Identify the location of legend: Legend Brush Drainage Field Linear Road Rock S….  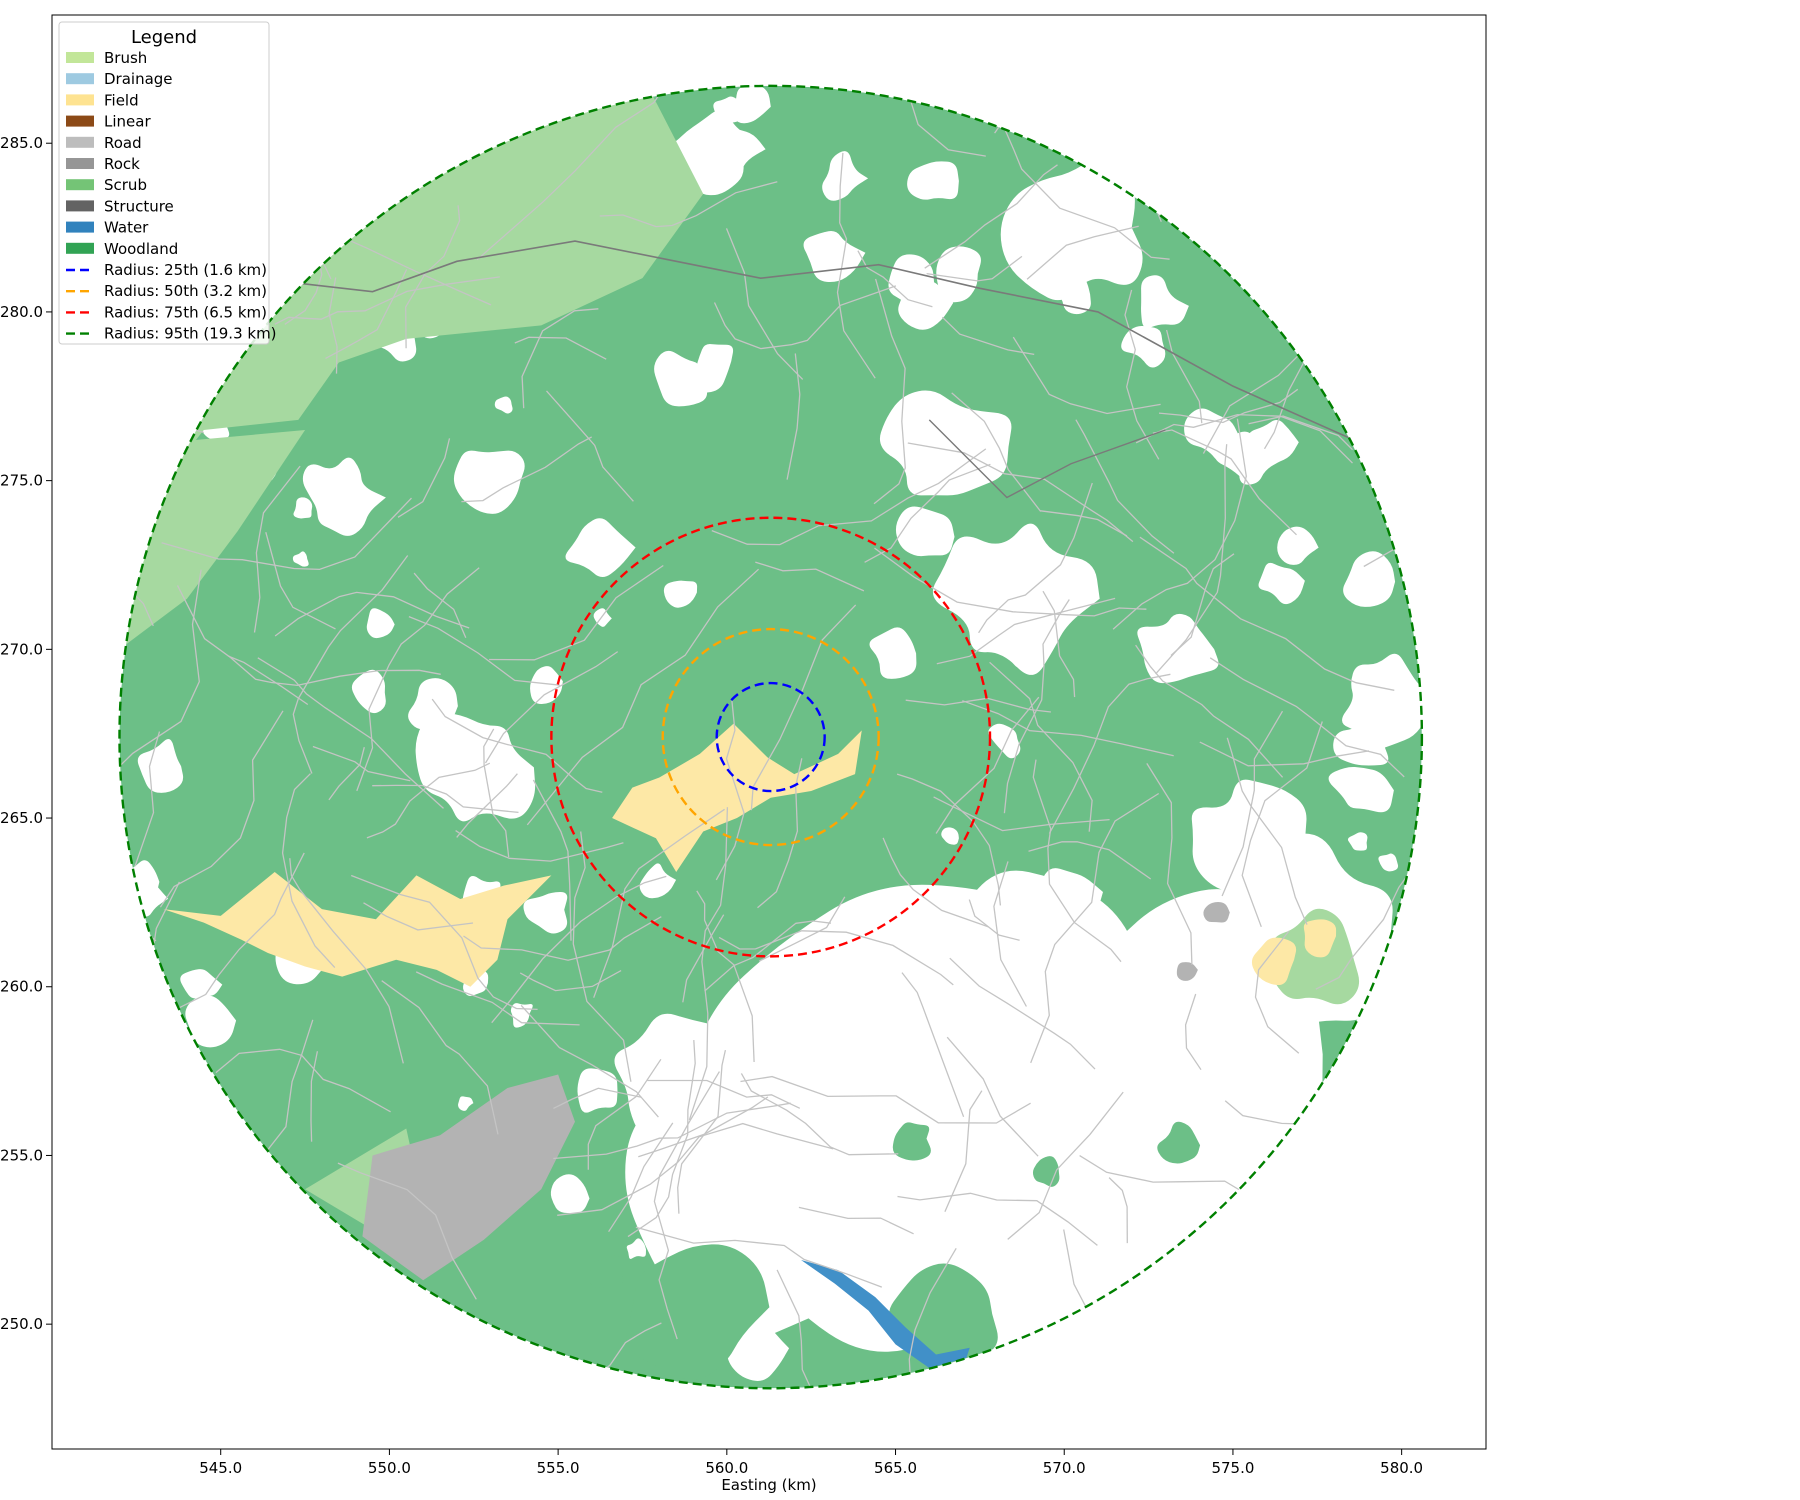
(167, 183).